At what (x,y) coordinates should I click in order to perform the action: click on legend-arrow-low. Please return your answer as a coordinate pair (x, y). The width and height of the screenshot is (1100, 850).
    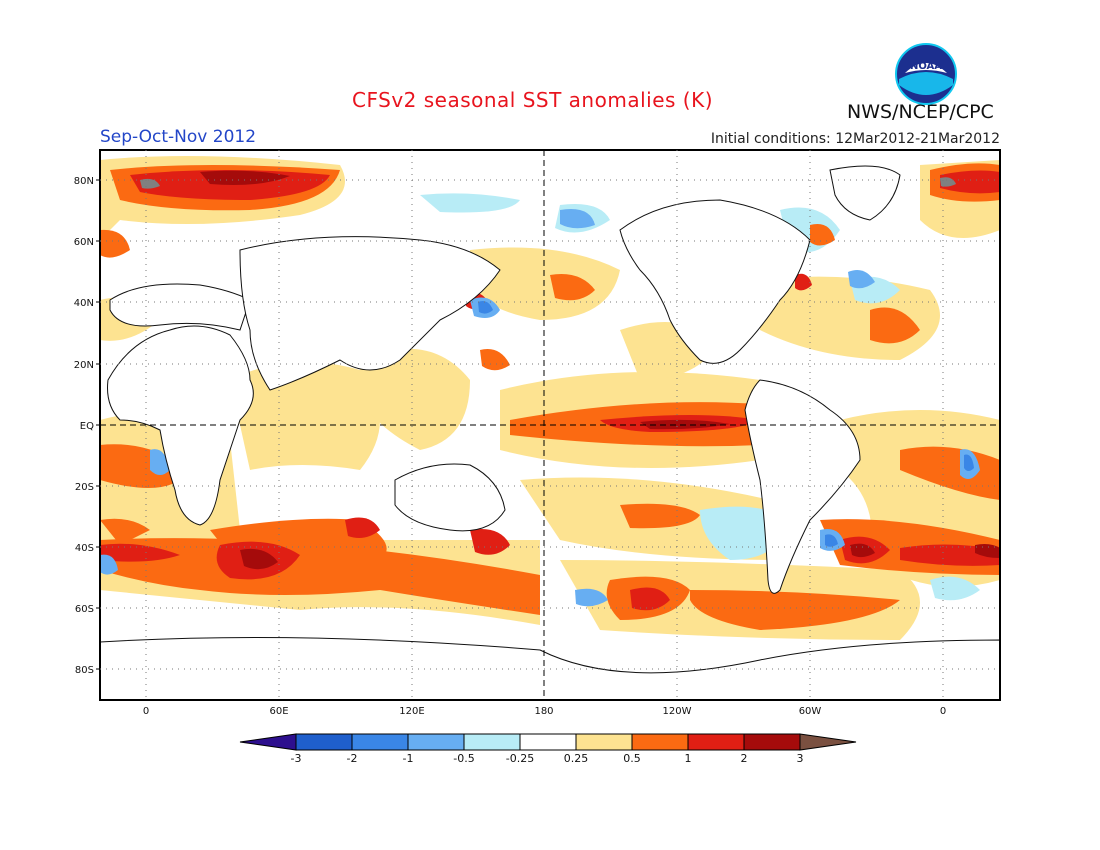
    Looking at the image, I should click on (268, 742).